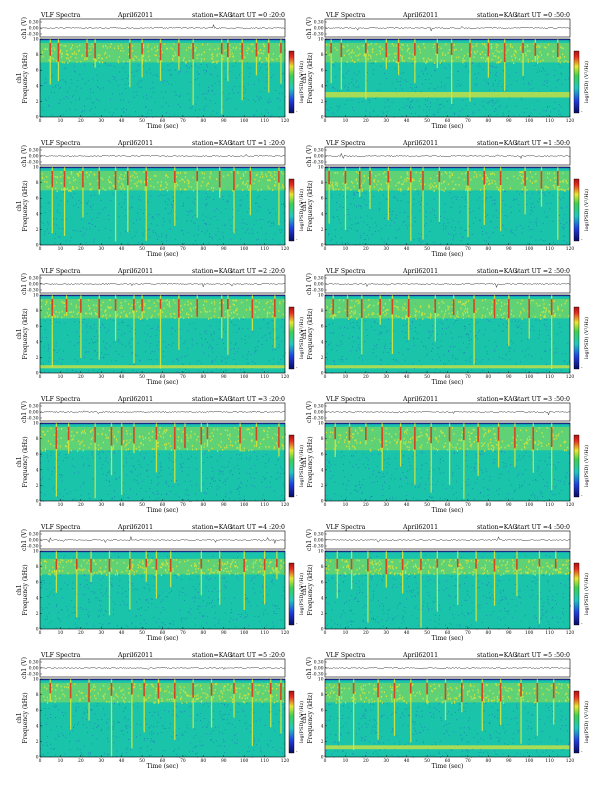  Describe the element at coordinates (322, 567) in the screenshot. I see `y-tick-label: 8` at that location.